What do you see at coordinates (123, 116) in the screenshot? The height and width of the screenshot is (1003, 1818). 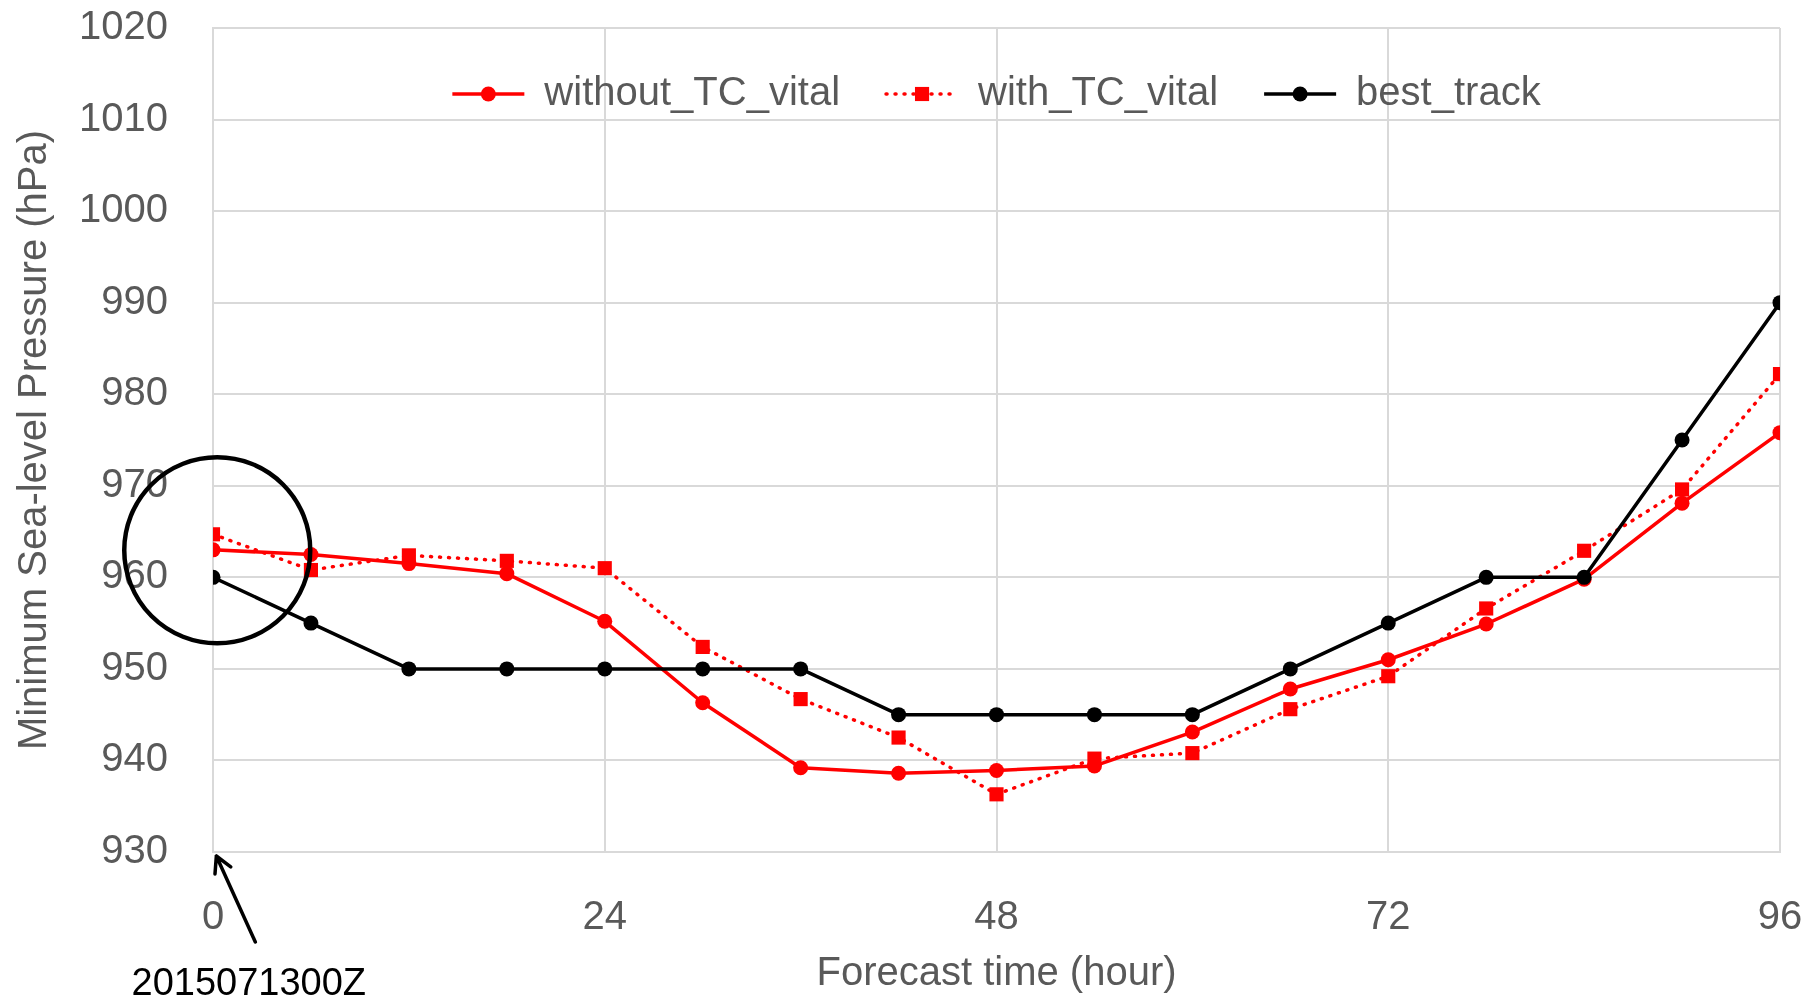 I see `y-tick-label: 1010` at bounding box center [123, 116].